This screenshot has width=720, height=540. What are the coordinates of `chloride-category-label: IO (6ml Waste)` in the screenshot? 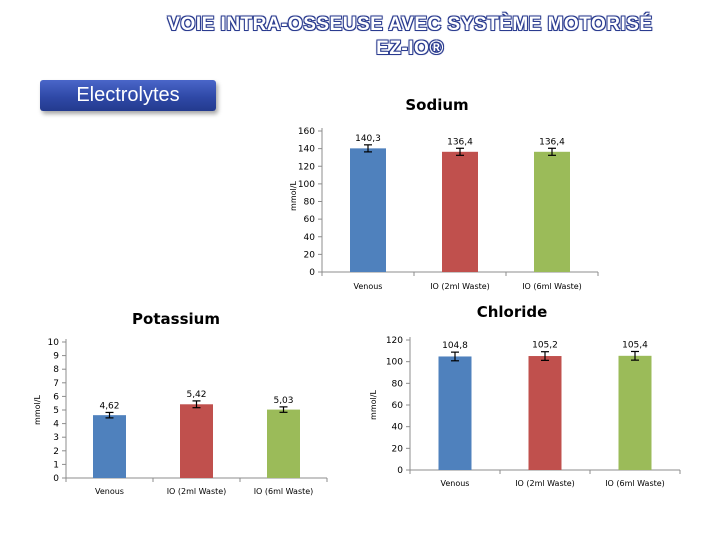 It's located at (635, 483).